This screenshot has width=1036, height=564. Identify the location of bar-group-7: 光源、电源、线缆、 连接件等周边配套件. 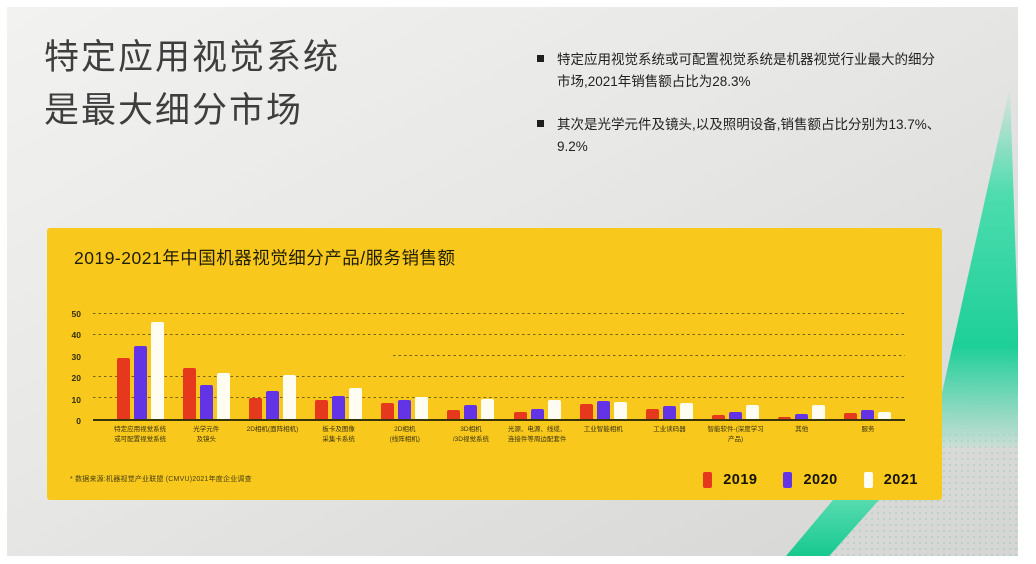
(537, 378).